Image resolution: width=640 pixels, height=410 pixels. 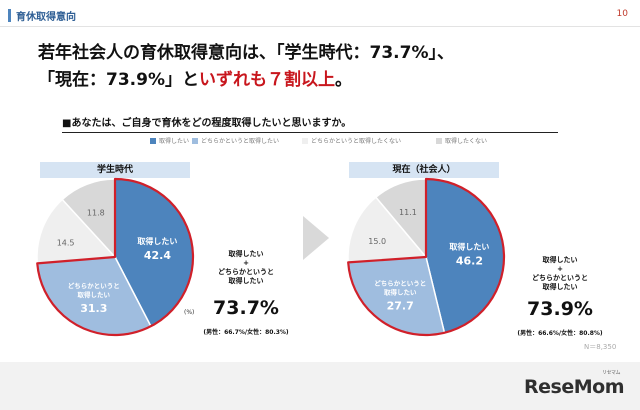 What do you see at coordinates (66, 243) in the screenshot?
I see `slice-value-label: 14.5` at bounding box center [66, 243].